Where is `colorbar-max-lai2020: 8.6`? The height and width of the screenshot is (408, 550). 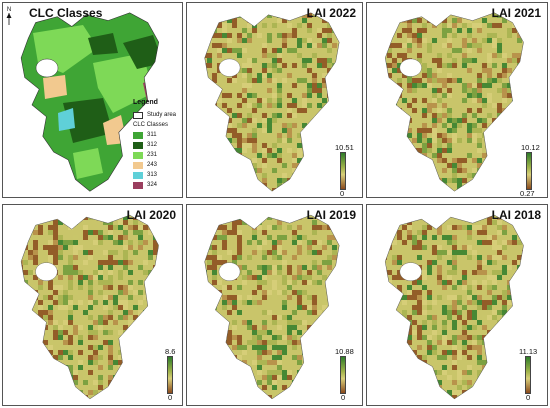 colorbar-max-lai2020: 8.6 is located at coordinates (170, 351).